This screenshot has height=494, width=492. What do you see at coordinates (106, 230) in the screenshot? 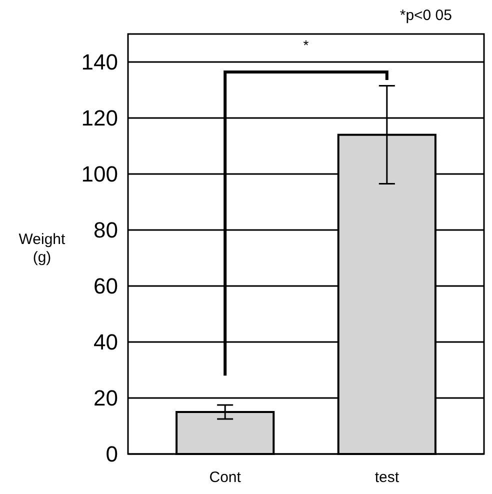
I see `y-tick-label: 80` at bounding box center [106, 230].